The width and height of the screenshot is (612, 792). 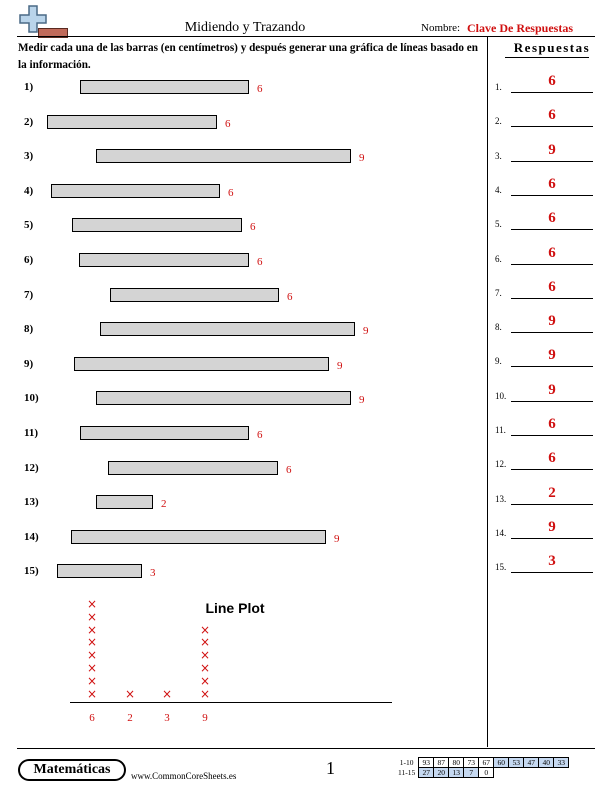 I want to click on score-cell: 93, so click(x=426, y=762).